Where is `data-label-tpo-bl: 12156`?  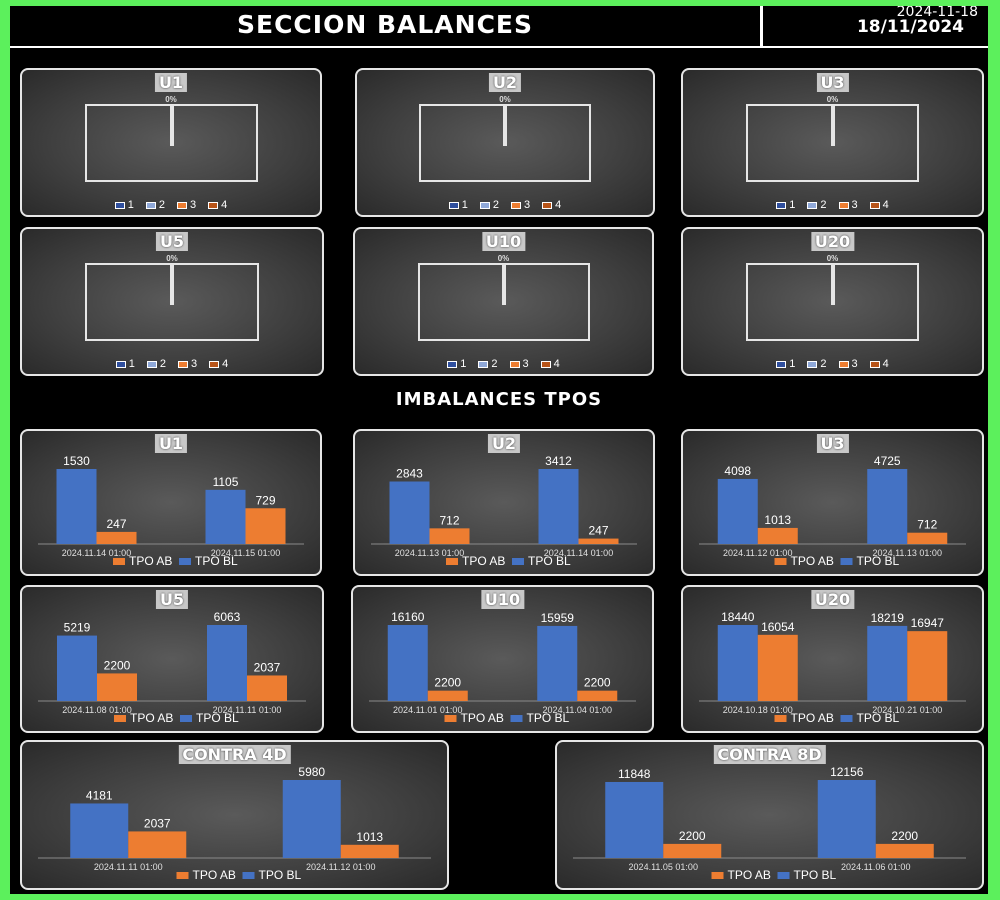
data-label-tpo-bl: 12156 is located at coordinates (847, 772).